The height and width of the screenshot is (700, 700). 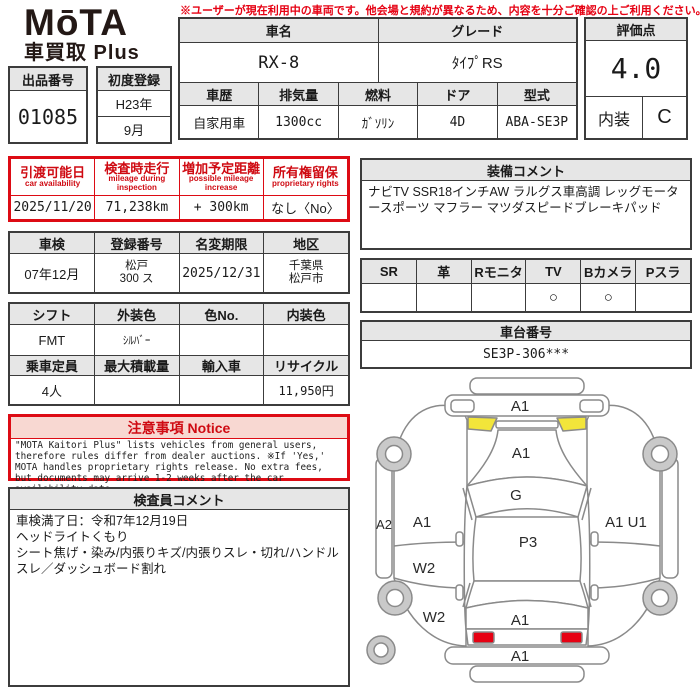 I want to click on mileage-header: 検査時走行 mileage during inspection, so click(x=136, y=177).